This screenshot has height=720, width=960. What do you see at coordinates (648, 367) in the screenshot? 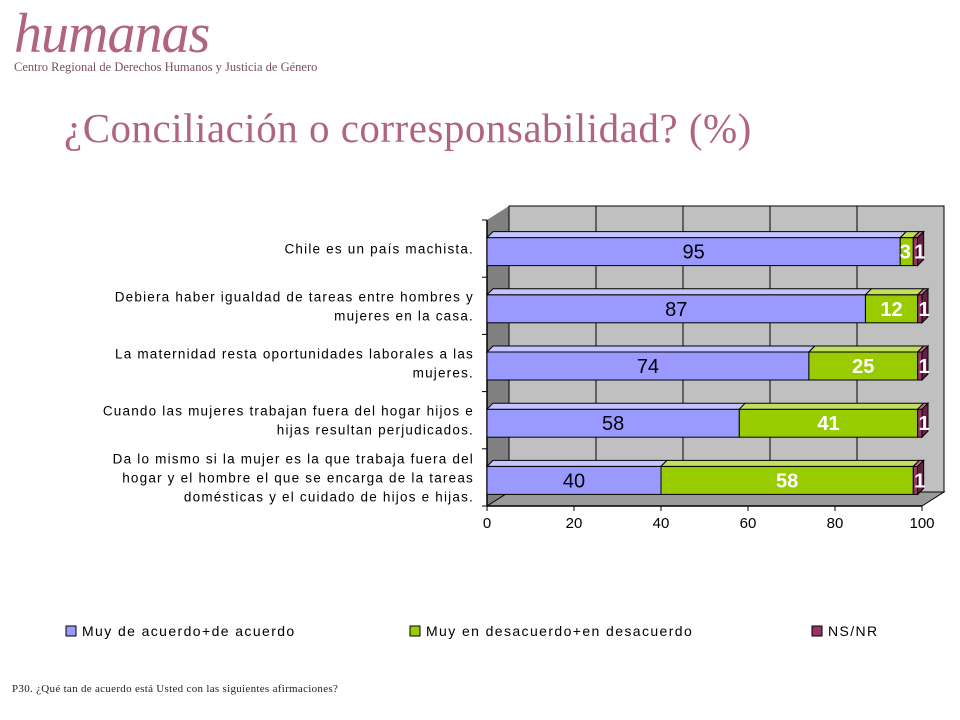
I see `data-label: 74` at bounding box center [648, 367].